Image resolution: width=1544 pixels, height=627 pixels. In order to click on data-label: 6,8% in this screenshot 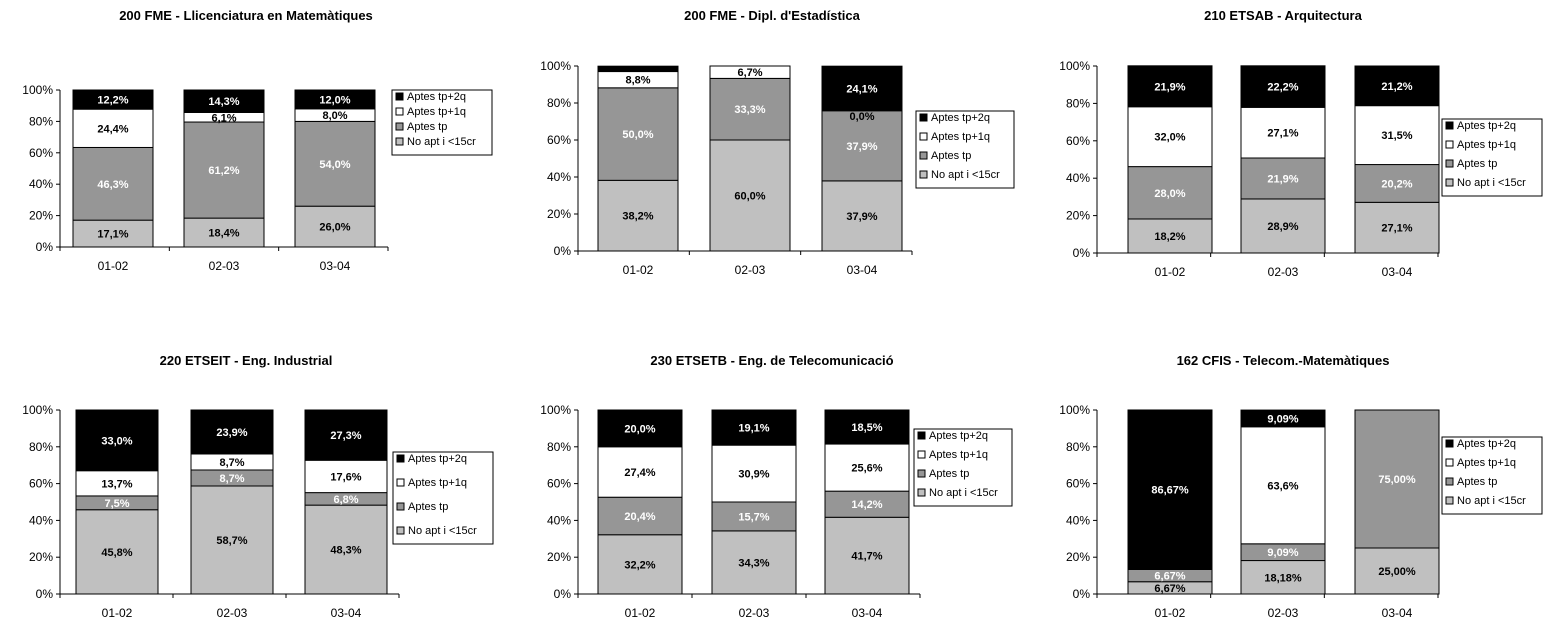, I will do `click(345, 500)`.